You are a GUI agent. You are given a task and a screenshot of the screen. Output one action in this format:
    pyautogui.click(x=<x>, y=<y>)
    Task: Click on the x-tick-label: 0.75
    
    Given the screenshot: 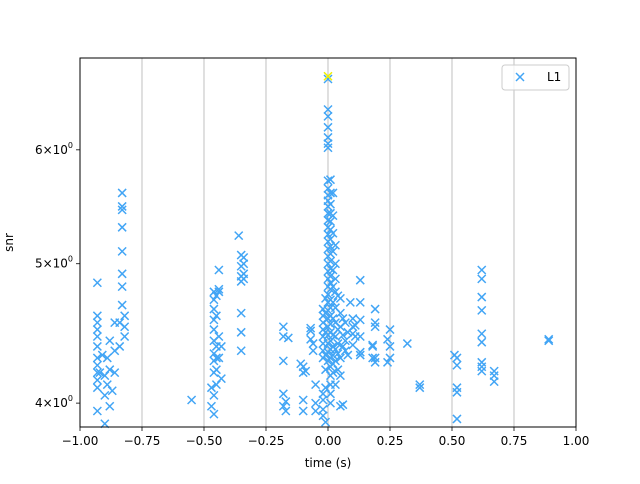 What is the action you would take?
    pyautogui.click(x=514, y=441)
    